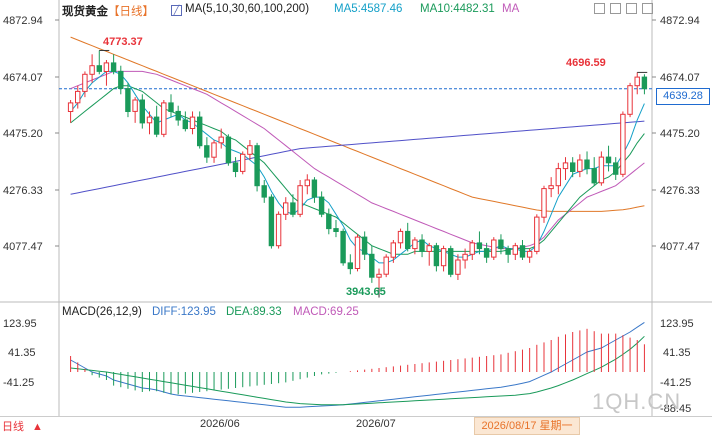 The image size is (712, 435). What do you see at coordinates (599, 8) in the screenshot?
I see `grid-icon` at bounding box center [599, 8].